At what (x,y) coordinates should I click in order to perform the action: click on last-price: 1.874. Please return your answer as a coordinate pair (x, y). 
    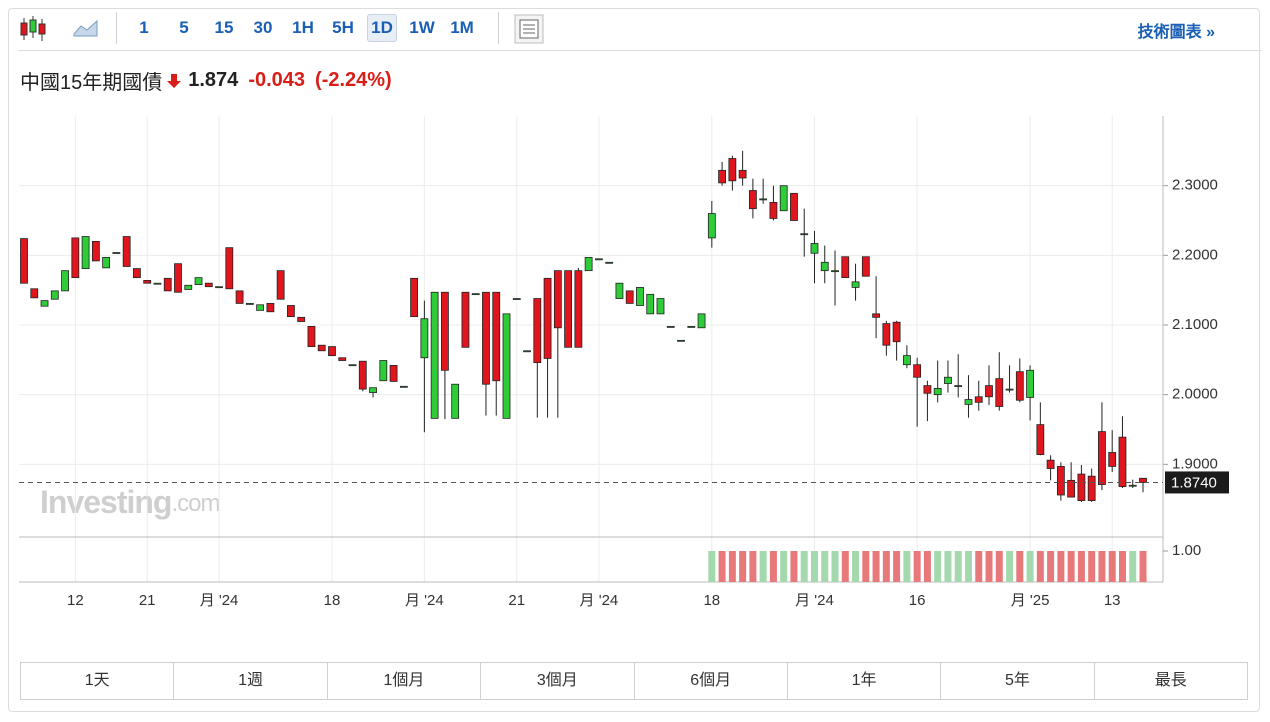
    Looking at the image, I should click on (213, 80).